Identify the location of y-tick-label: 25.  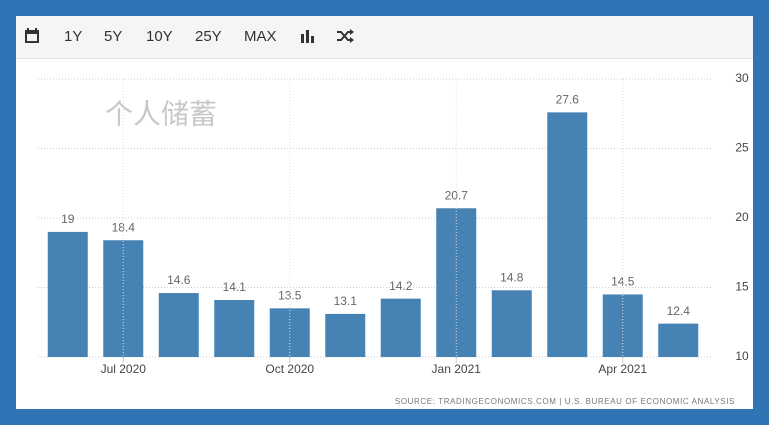
(742, 148).